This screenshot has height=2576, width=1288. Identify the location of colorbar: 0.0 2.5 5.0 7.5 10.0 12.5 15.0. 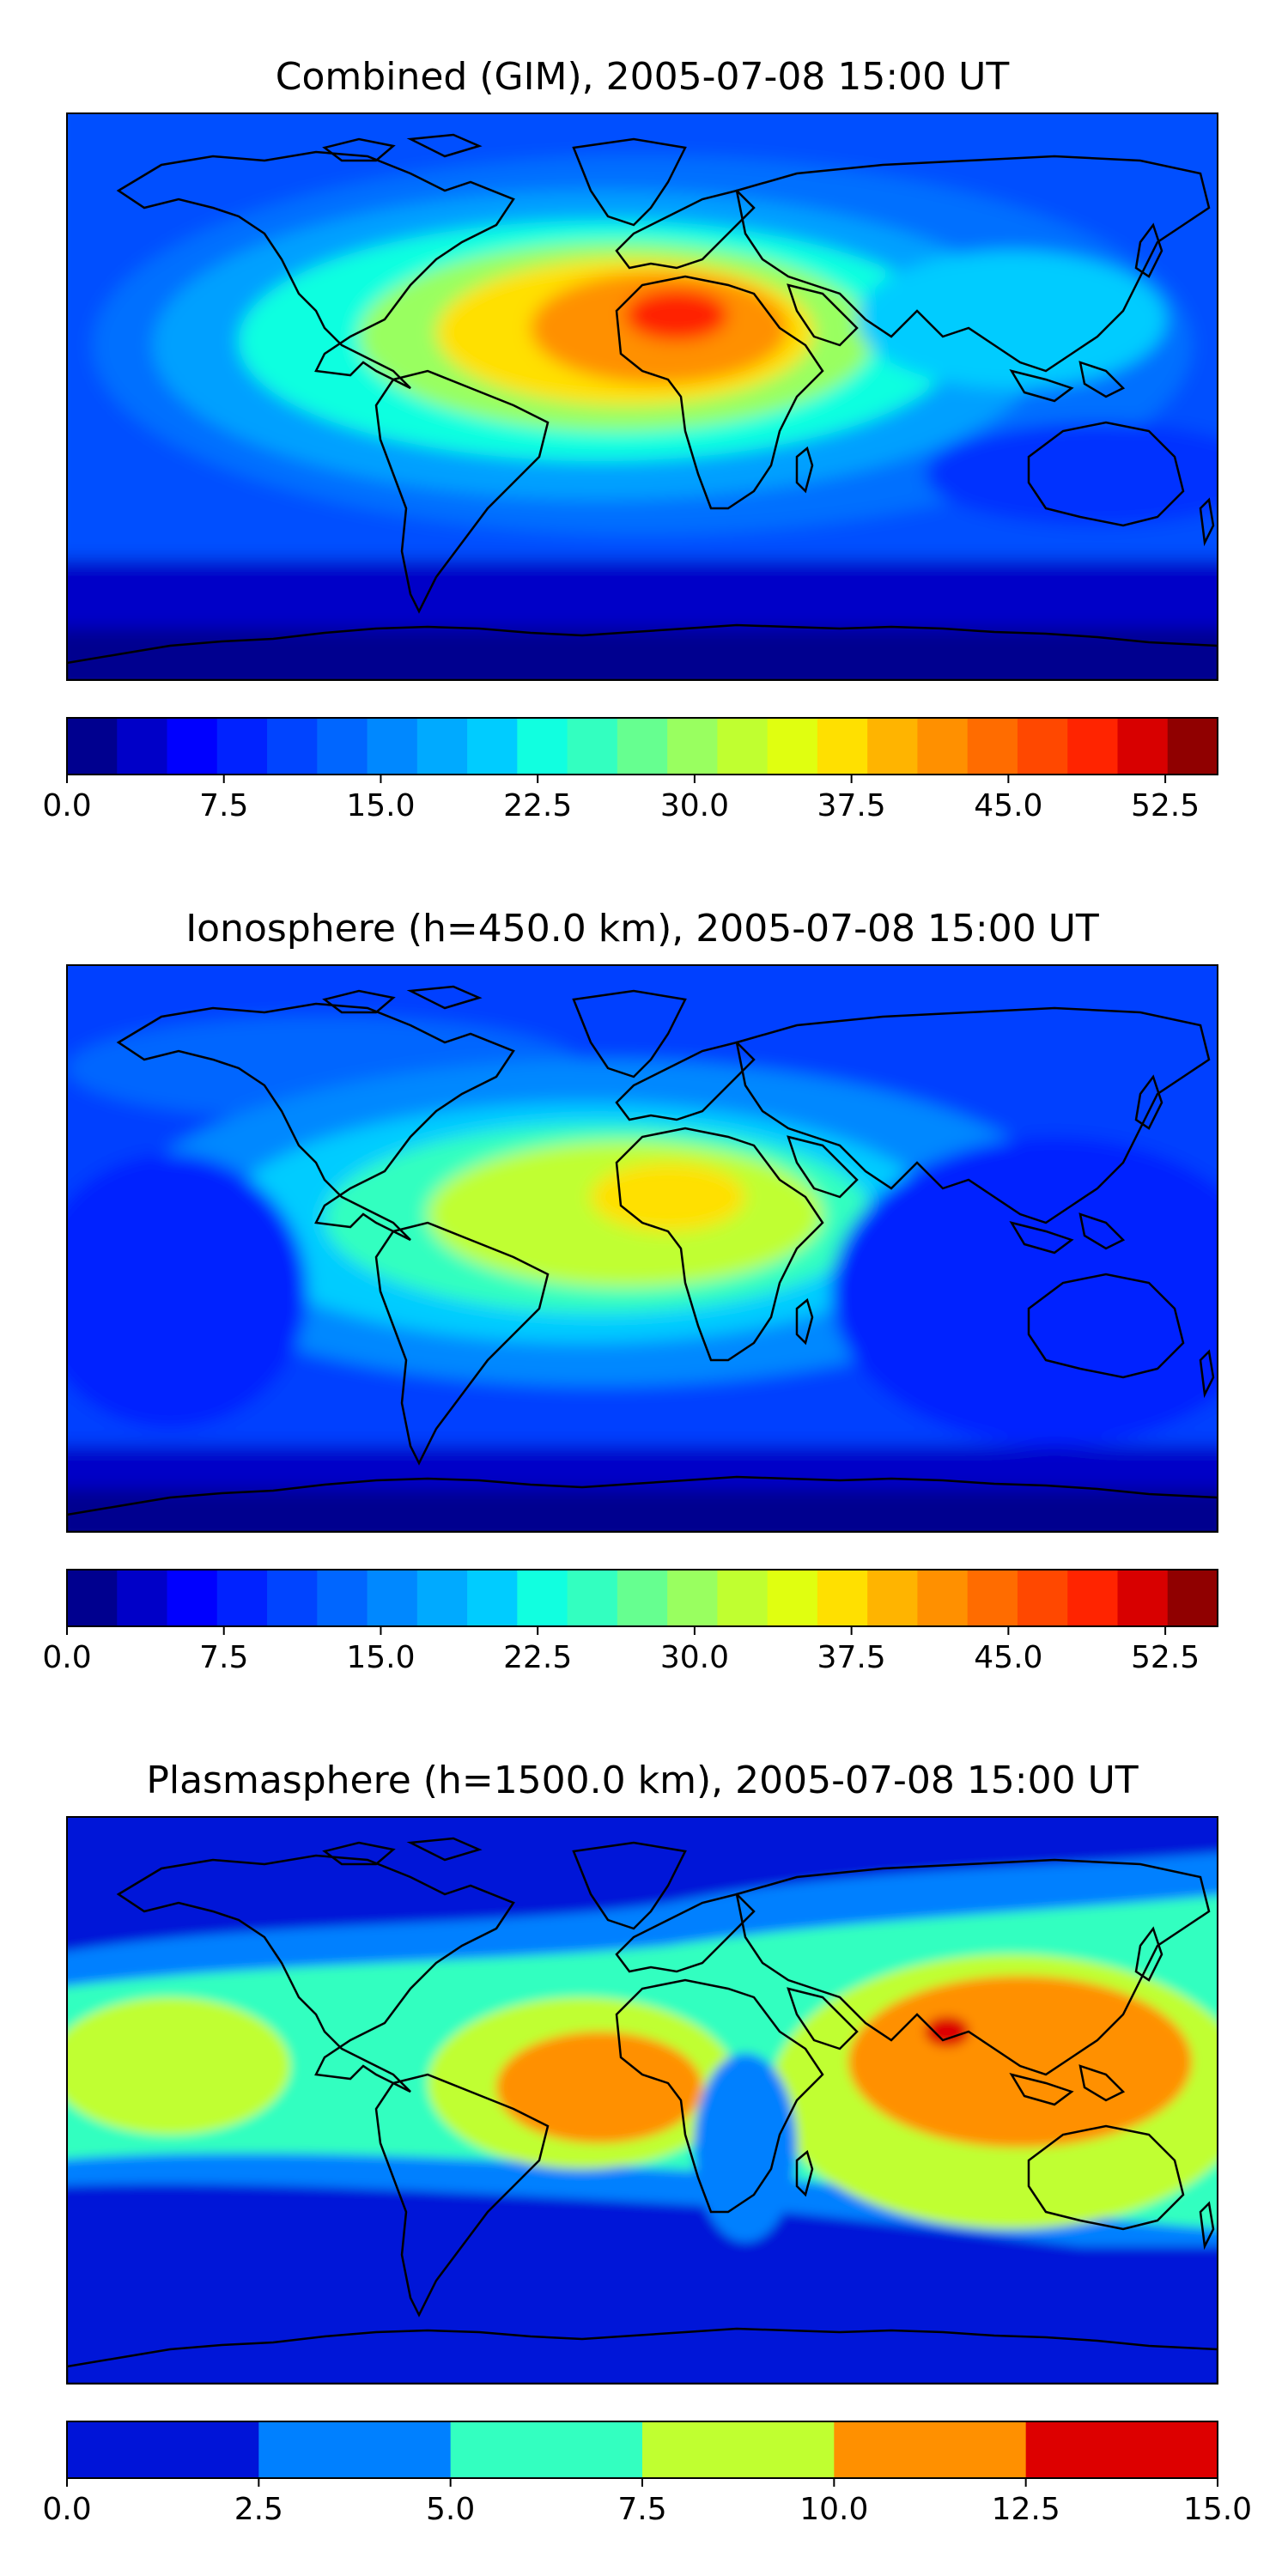
(647, 2474).